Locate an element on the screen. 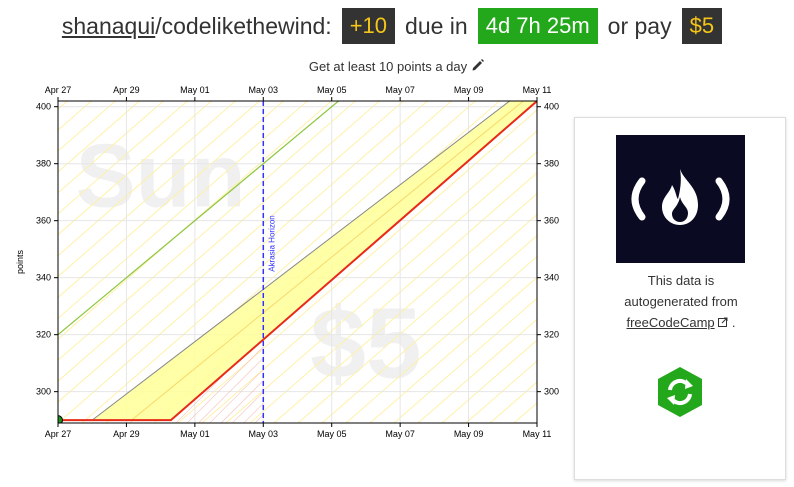  y-axis-label: points is located at coordinates (20, 261).